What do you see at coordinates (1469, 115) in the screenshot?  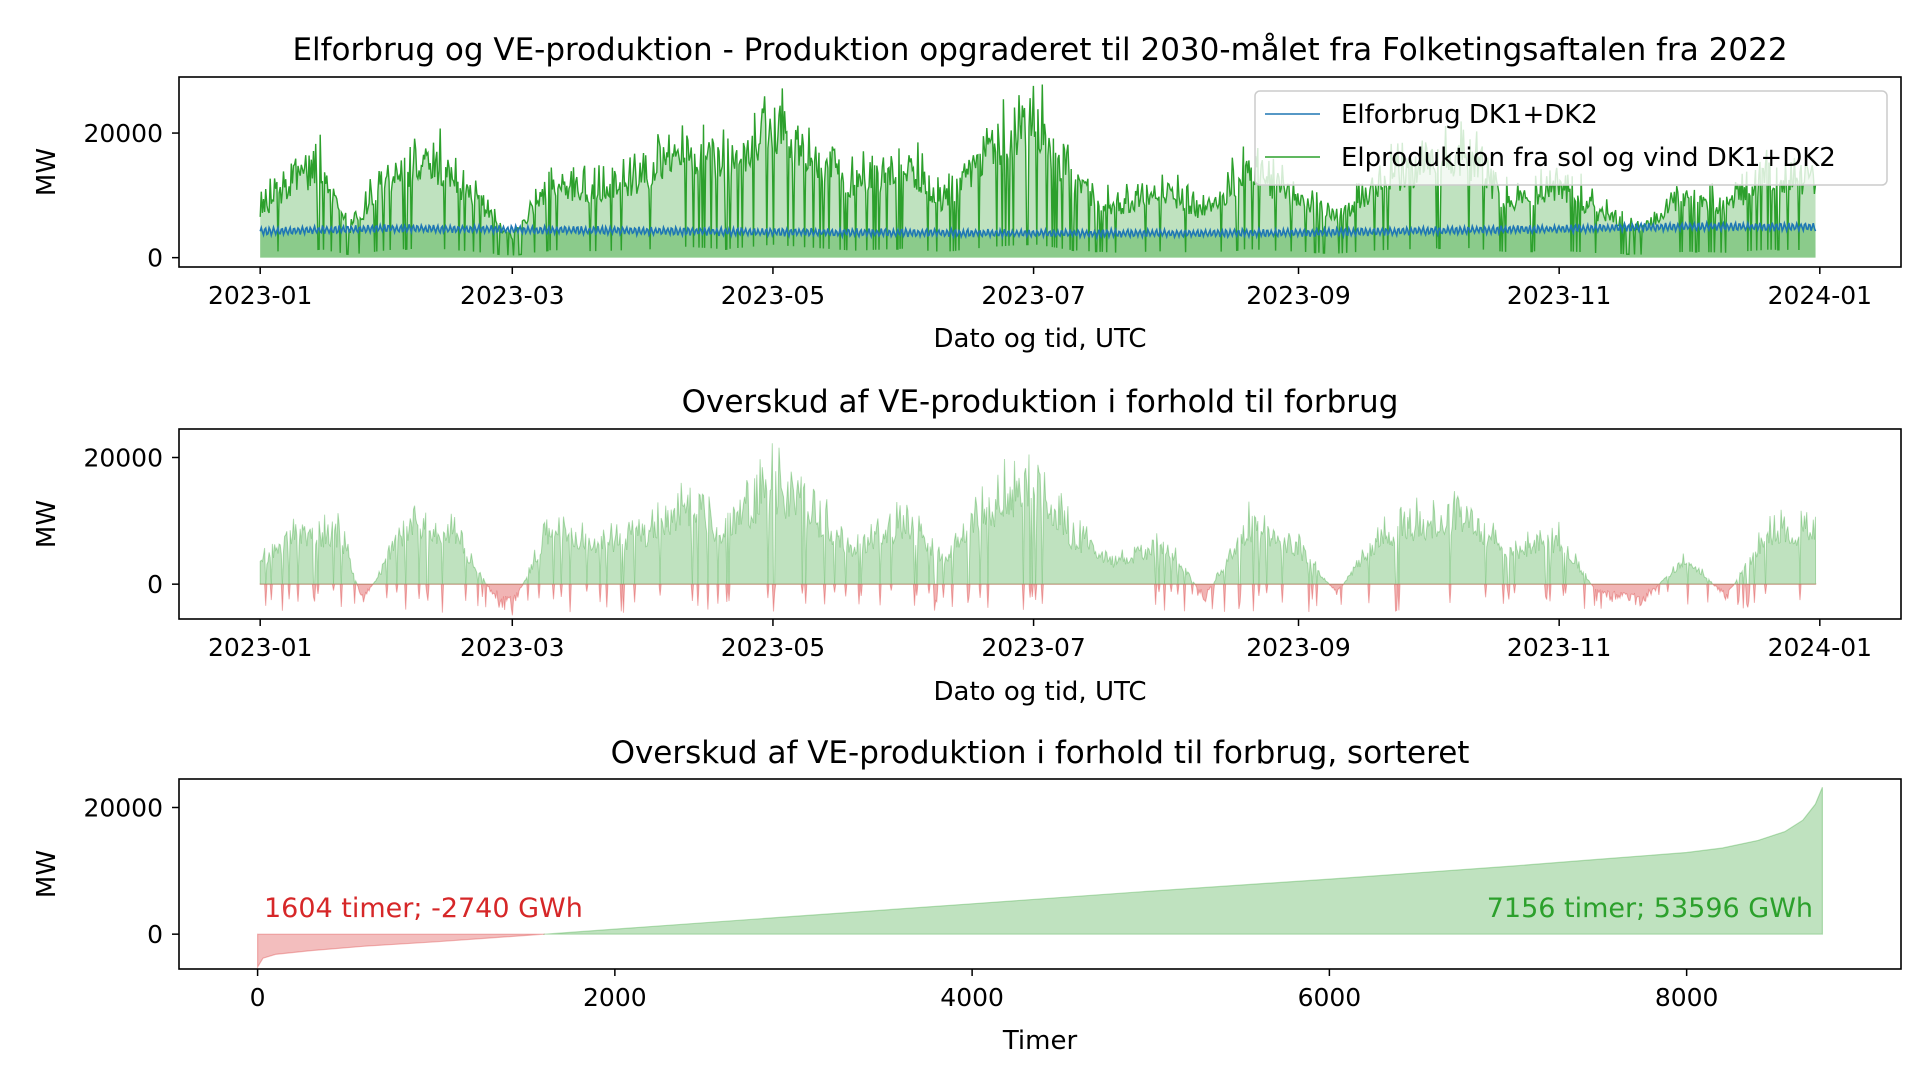 I see `legend-label-consumption: Elforbrug DK1+DK2` at bounding box center [1469, 115].